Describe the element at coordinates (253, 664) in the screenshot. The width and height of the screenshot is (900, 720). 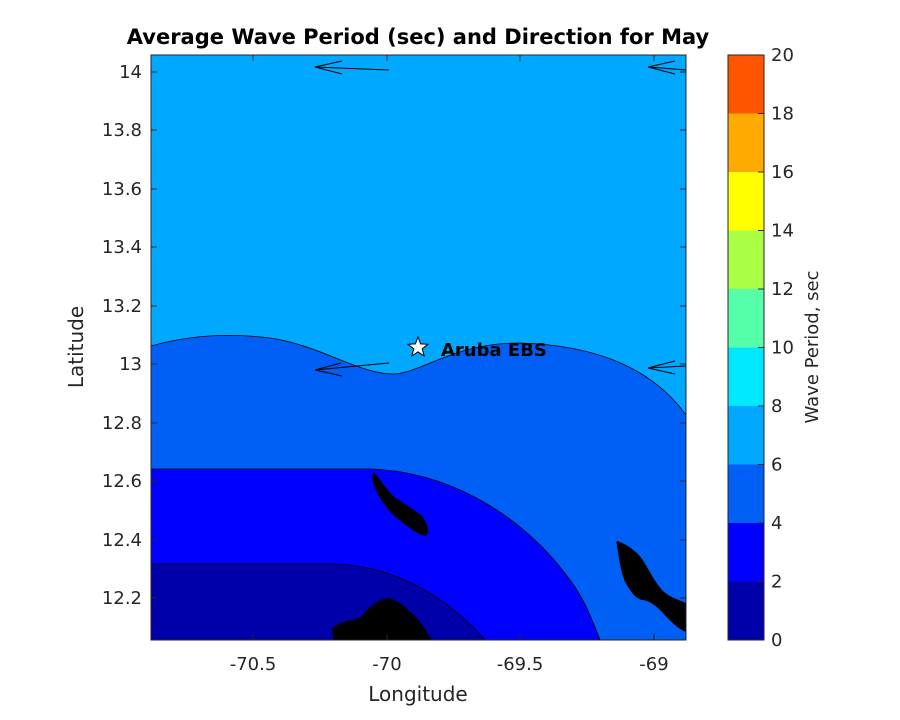
I see `x-tick-label: -70.5` at that location.